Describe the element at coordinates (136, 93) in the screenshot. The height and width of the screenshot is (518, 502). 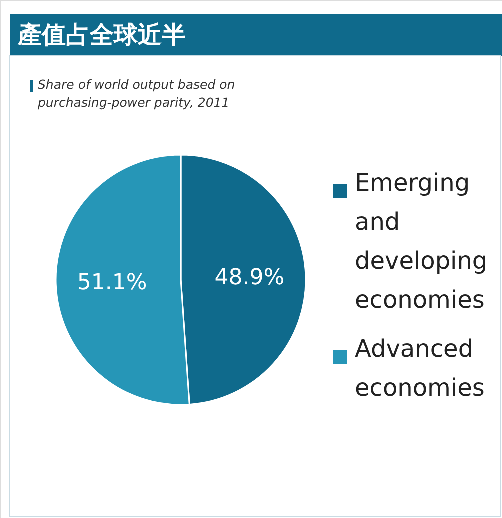
I see `chart-subtitle: Share of world output based on purchasing-power parity, 2011` at that location.